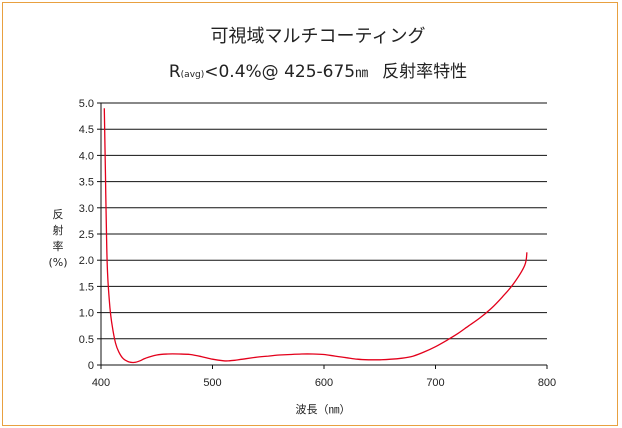 This screenshot has height=428, width=622. What do you see at coordinates (318, 36) in the screenshot?
I see `chart-title: 可視域マルチコーティング` at bounding box center [318, 36].